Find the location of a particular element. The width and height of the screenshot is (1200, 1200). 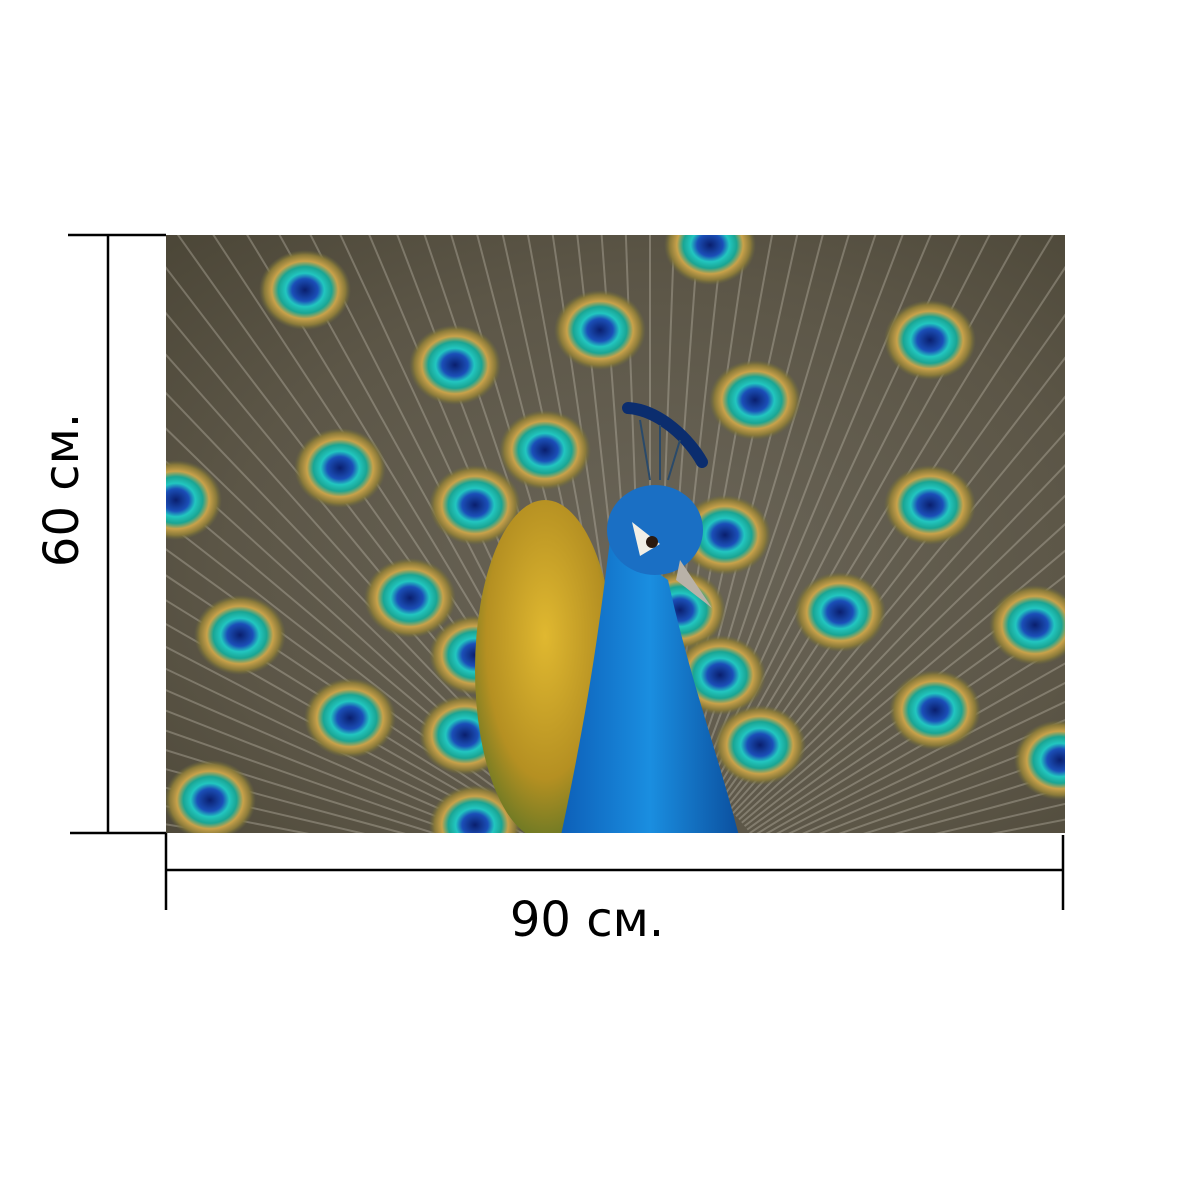

peacock-eye is located at coordinates (652, 542).